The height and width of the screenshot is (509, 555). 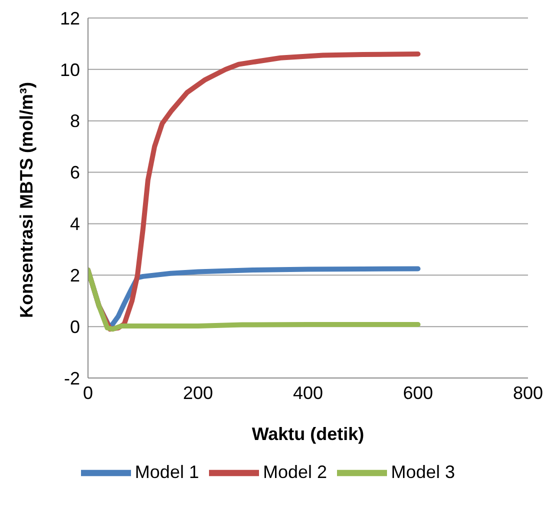 What do you see at coordinates (75, 276) in the screenshot?
I see `y-tick-label: 2` at bounding box center [75, 276].